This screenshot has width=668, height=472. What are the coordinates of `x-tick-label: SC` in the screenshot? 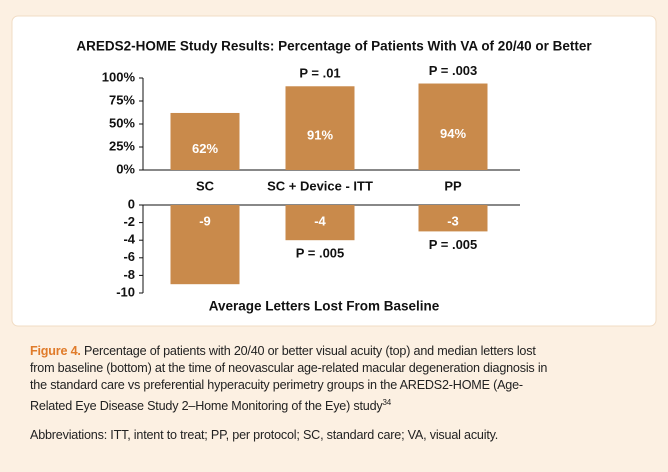 It's located at (205, 185).